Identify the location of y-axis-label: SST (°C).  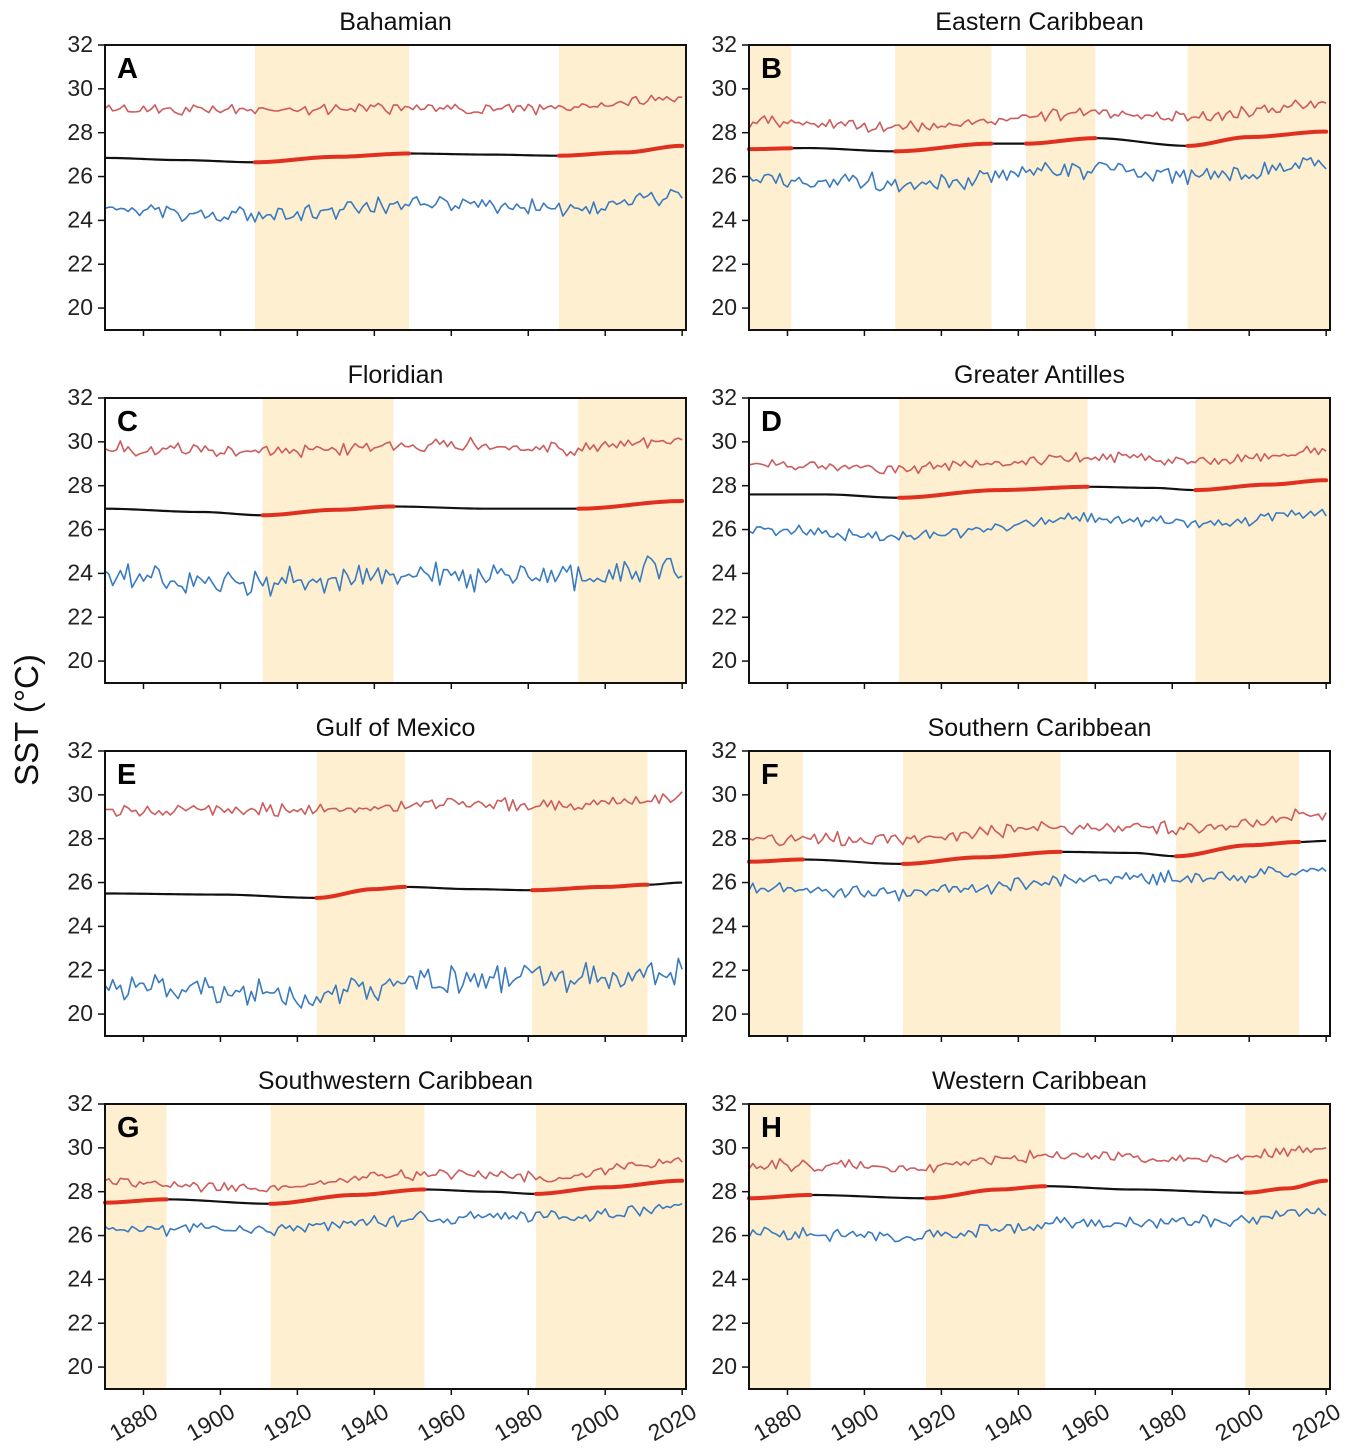
(26, 720).